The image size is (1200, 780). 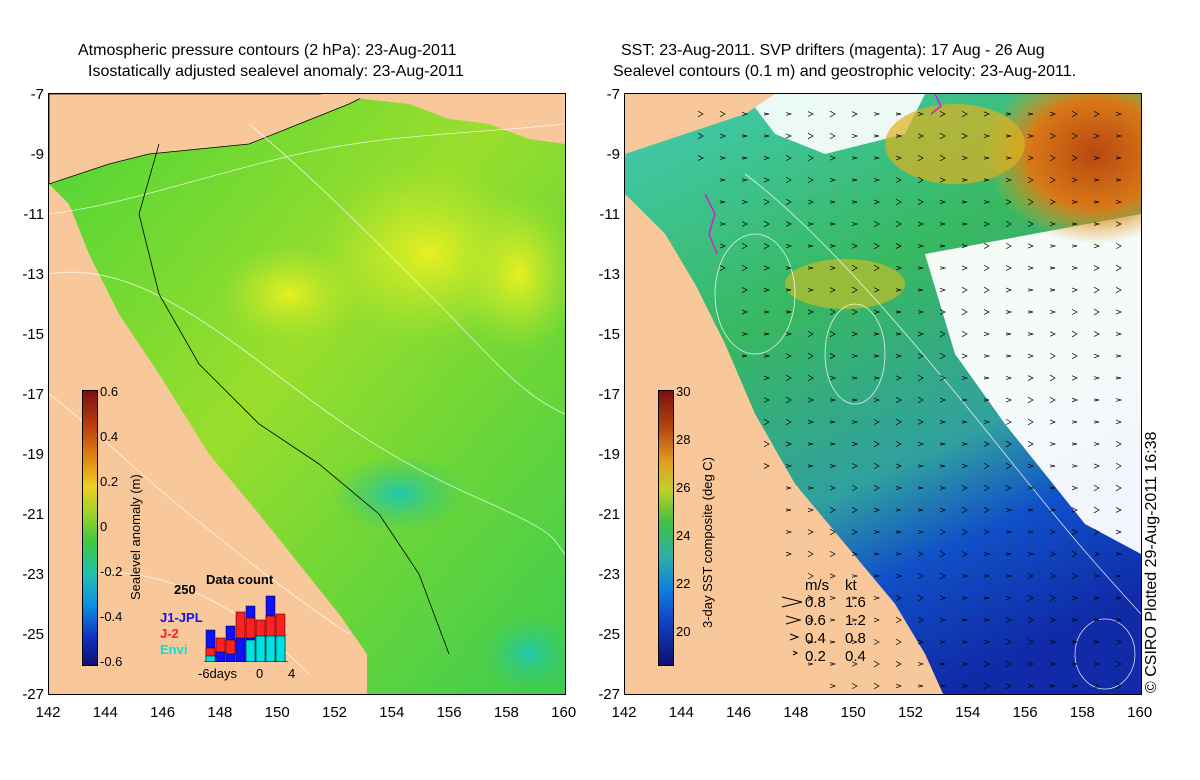 What do you see at coordinates (449, 712) in the screenshot?
I see `lon-tick: 156` at bounding box center [449, 712].